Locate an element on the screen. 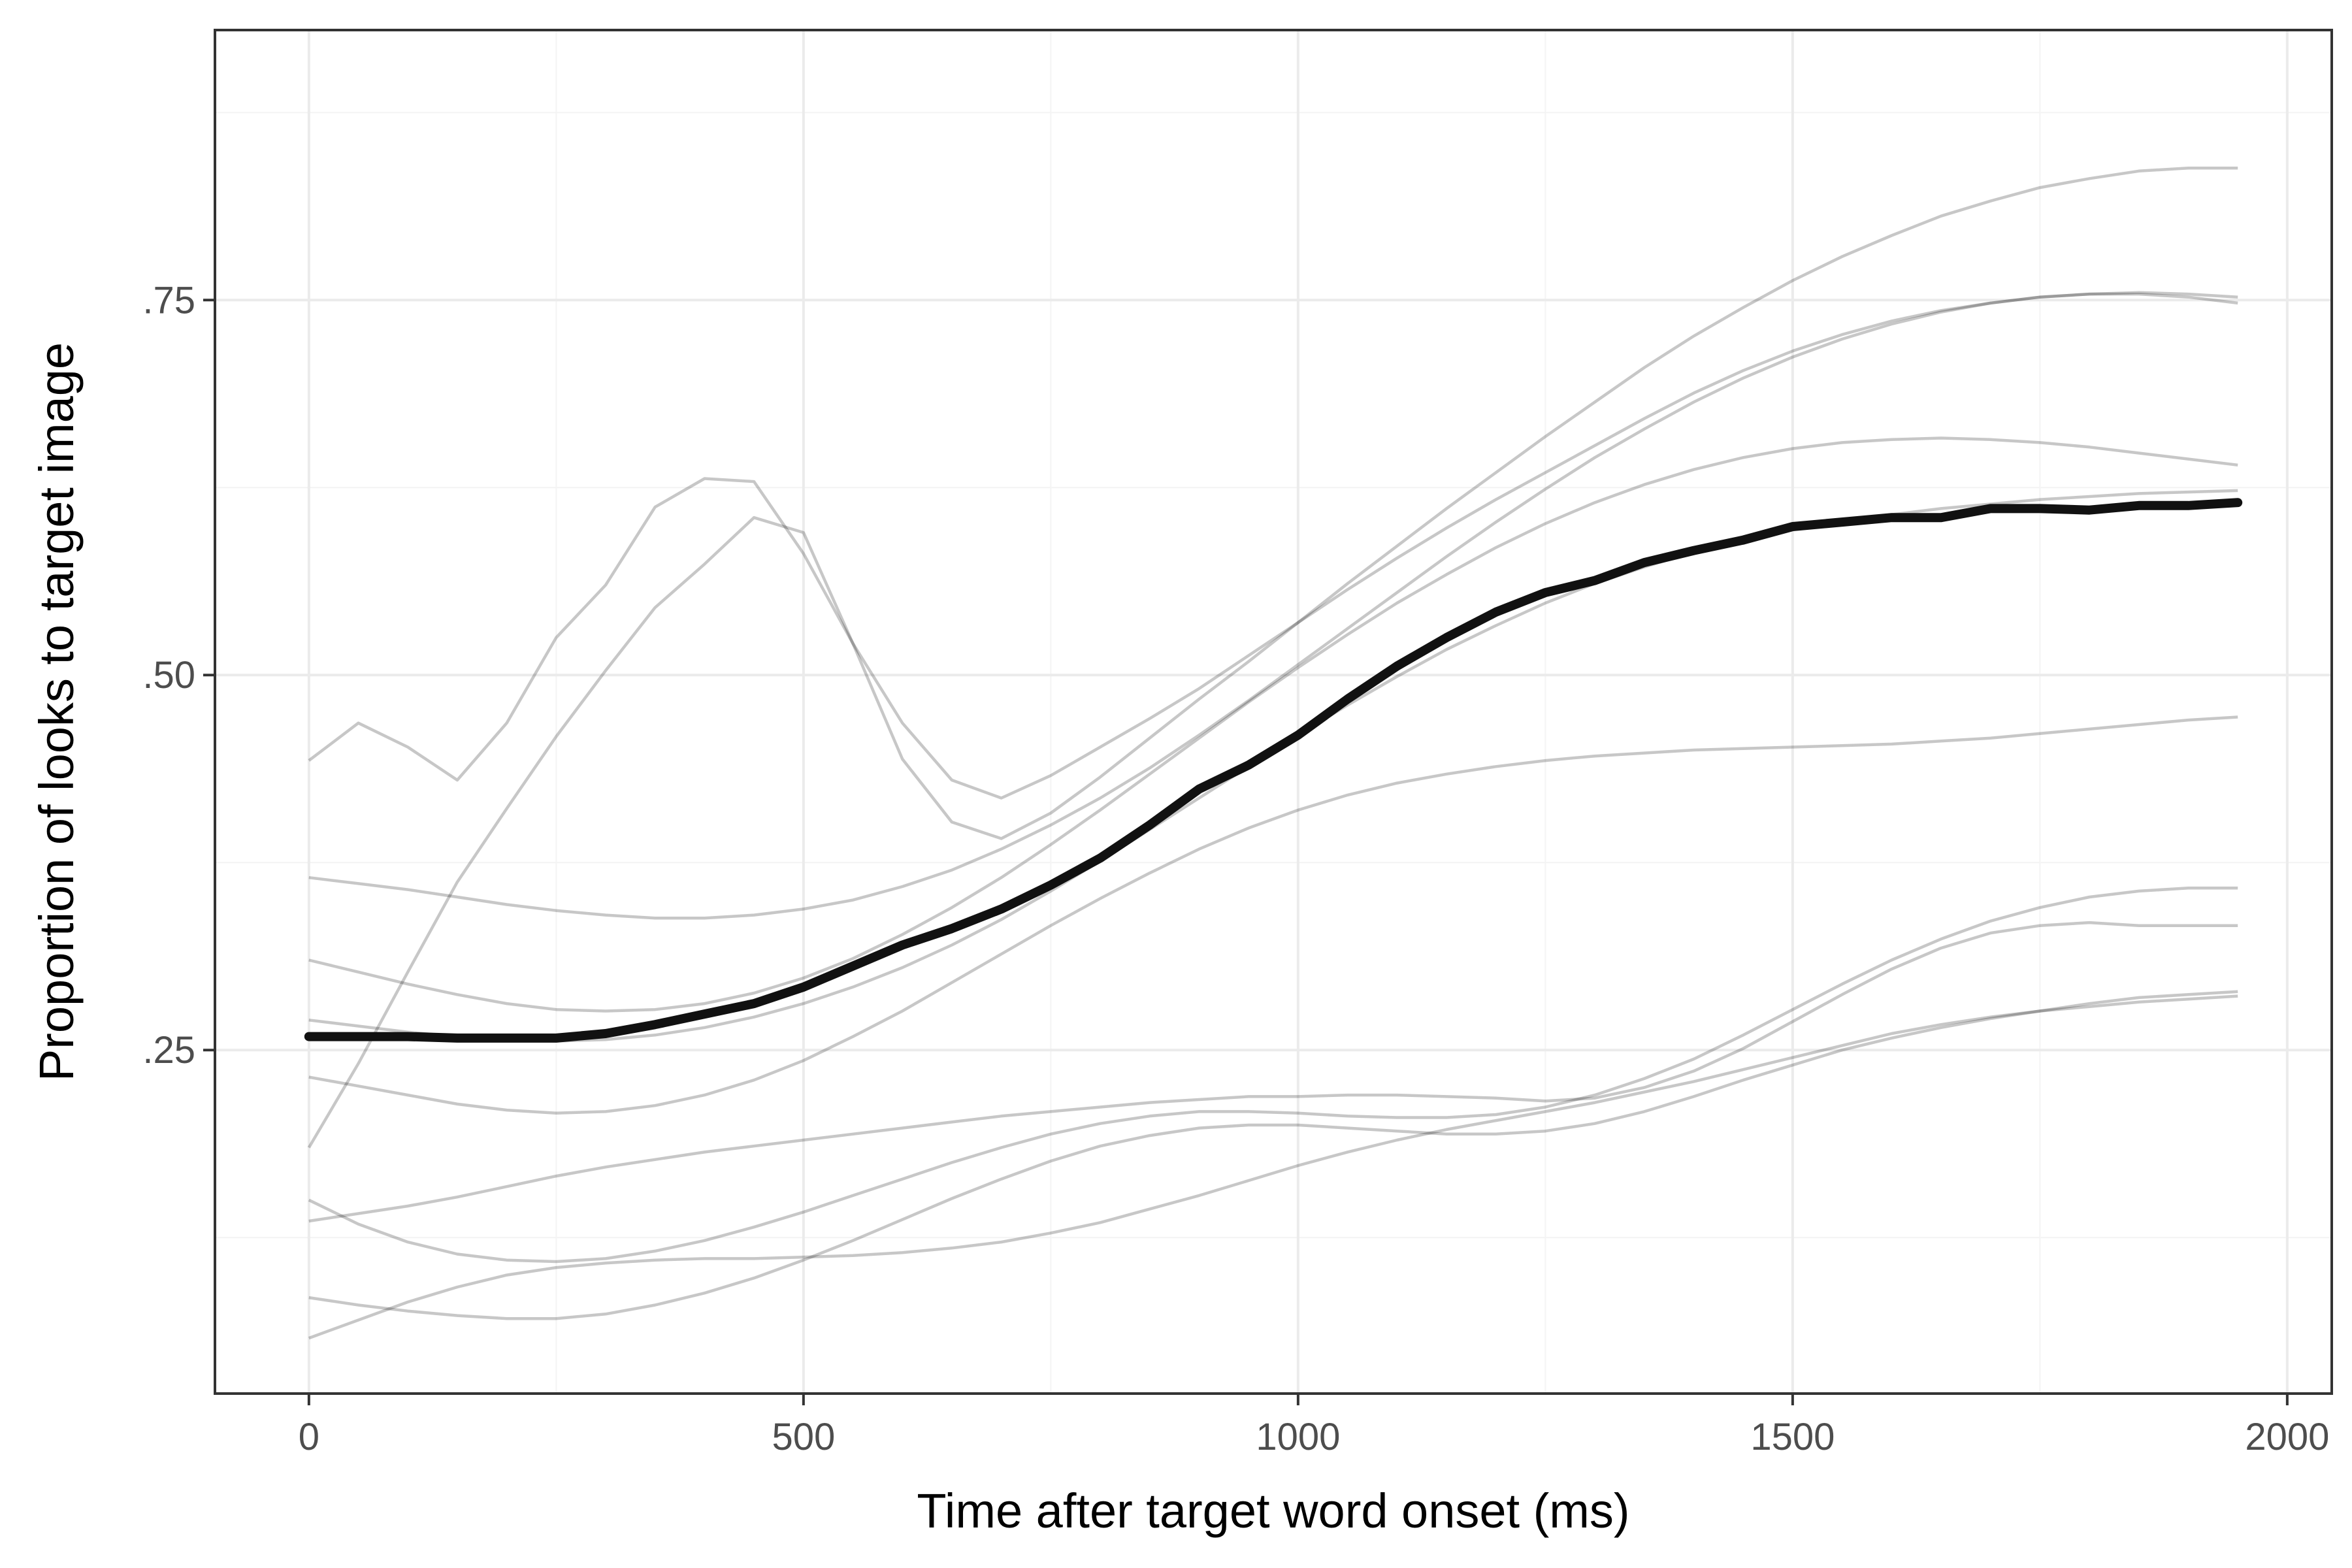 The height and width of the screenshot is (1568, 2352). y-axis-title: Proportion of looks to target image is located at coordinates (56, 711).